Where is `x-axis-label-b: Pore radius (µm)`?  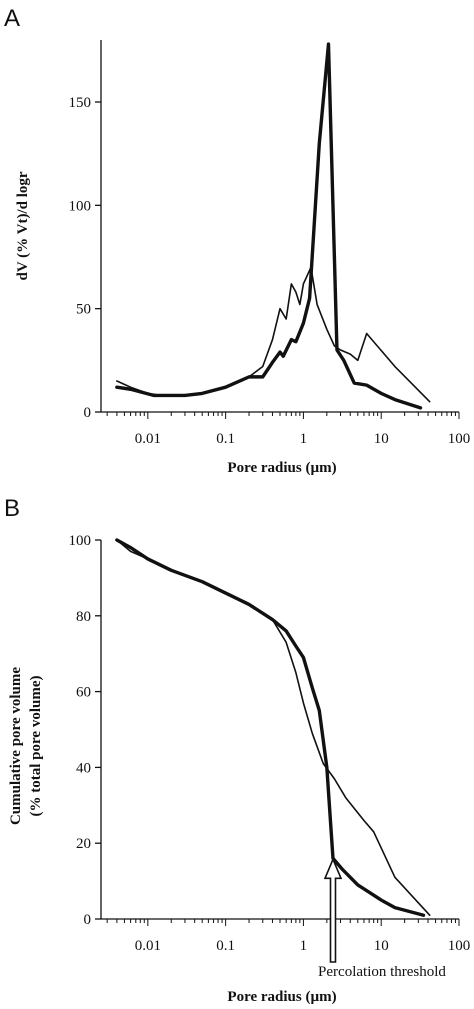 x-axis-label-b: Pore radius (µm) is located at coordinates (281, 997).